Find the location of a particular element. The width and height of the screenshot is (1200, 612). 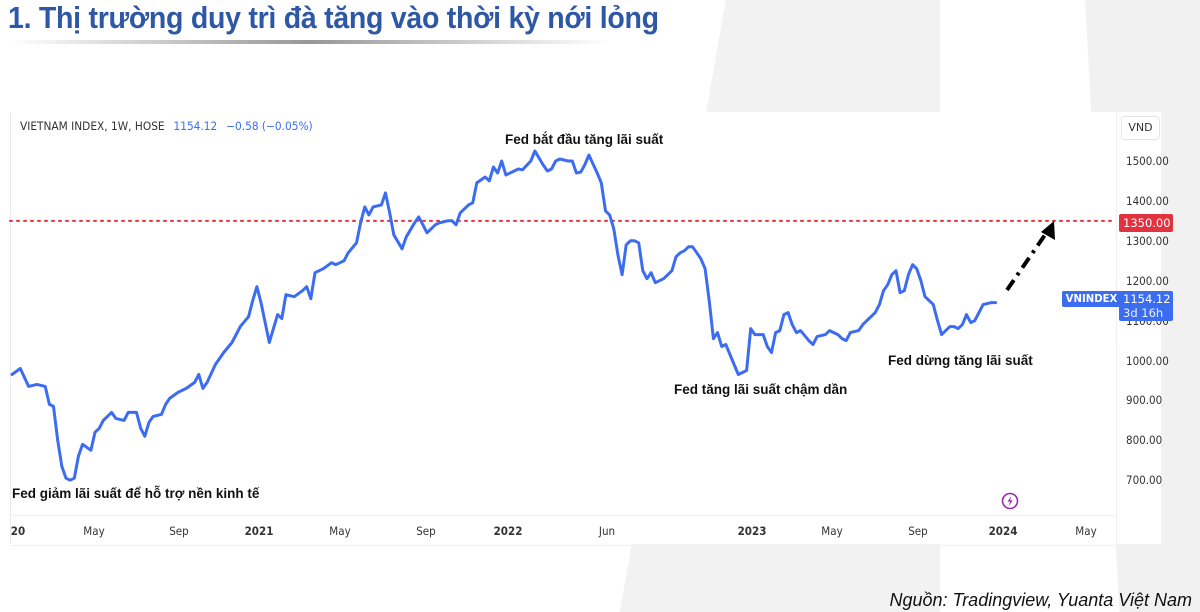

legend-symbol: VIETNAM INDEX, 1W, HOSE is located at coordinates (92, 126).